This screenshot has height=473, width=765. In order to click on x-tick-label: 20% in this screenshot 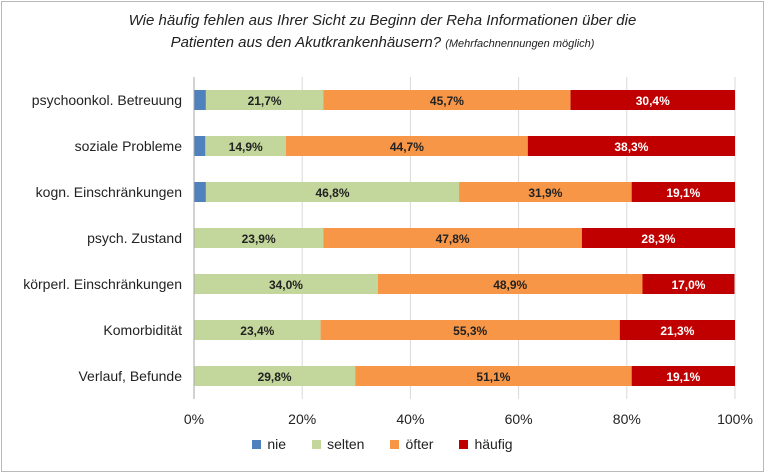, I will do `click(302, 419)`.